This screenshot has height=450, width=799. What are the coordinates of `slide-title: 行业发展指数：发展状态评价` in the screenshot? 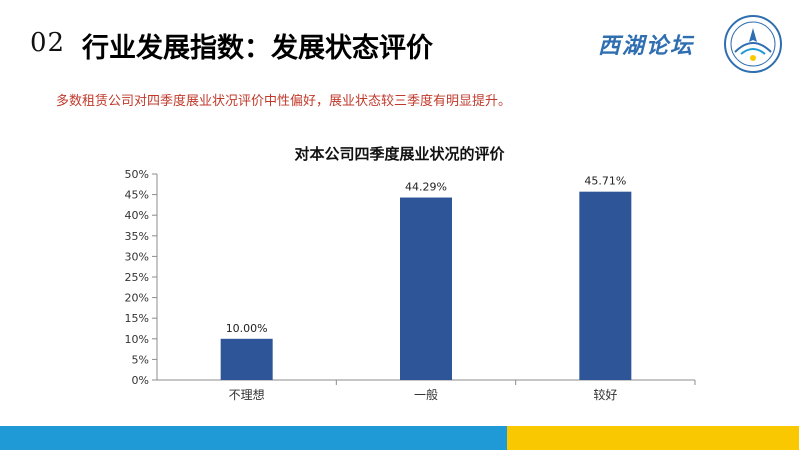 It's located at (257, 48).